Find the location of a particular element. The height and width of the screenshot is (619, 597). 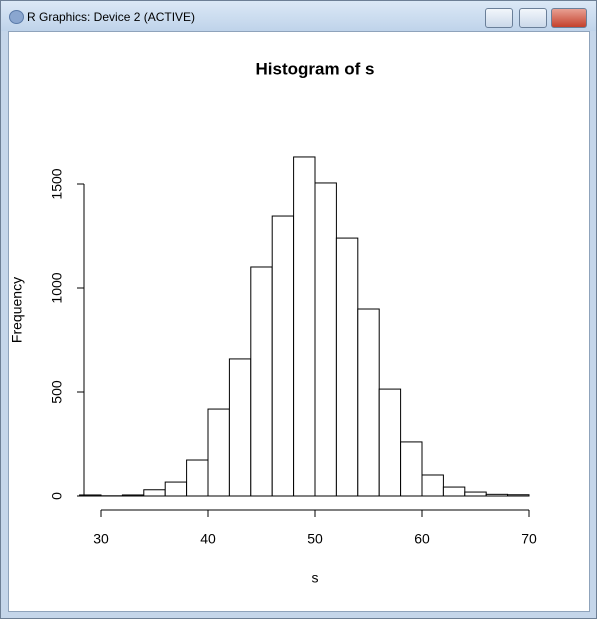

x-tick-label: 30 is located at coordinates (101, 539).